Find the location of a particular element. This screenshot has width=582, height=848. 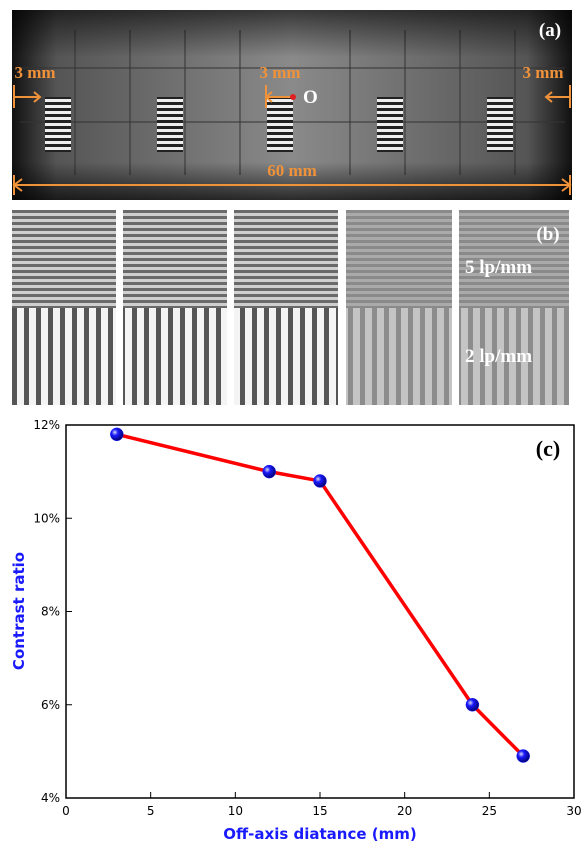

panel-label: (a) is located at coordinates (550, 30).